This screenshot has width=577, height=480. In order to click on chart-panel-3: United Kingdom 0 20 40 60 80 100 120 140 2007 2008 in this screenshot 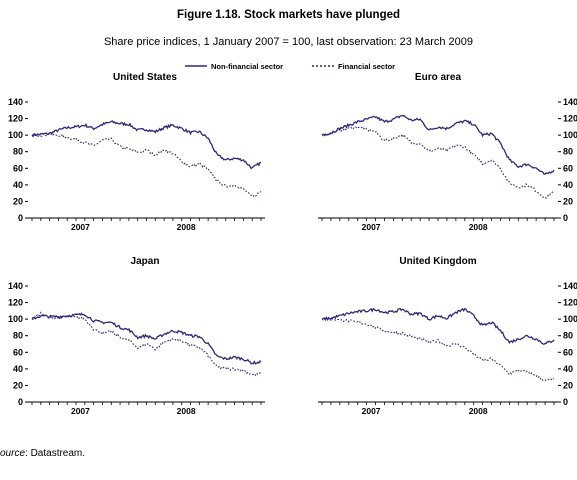, I will do `click(447, 336)`.